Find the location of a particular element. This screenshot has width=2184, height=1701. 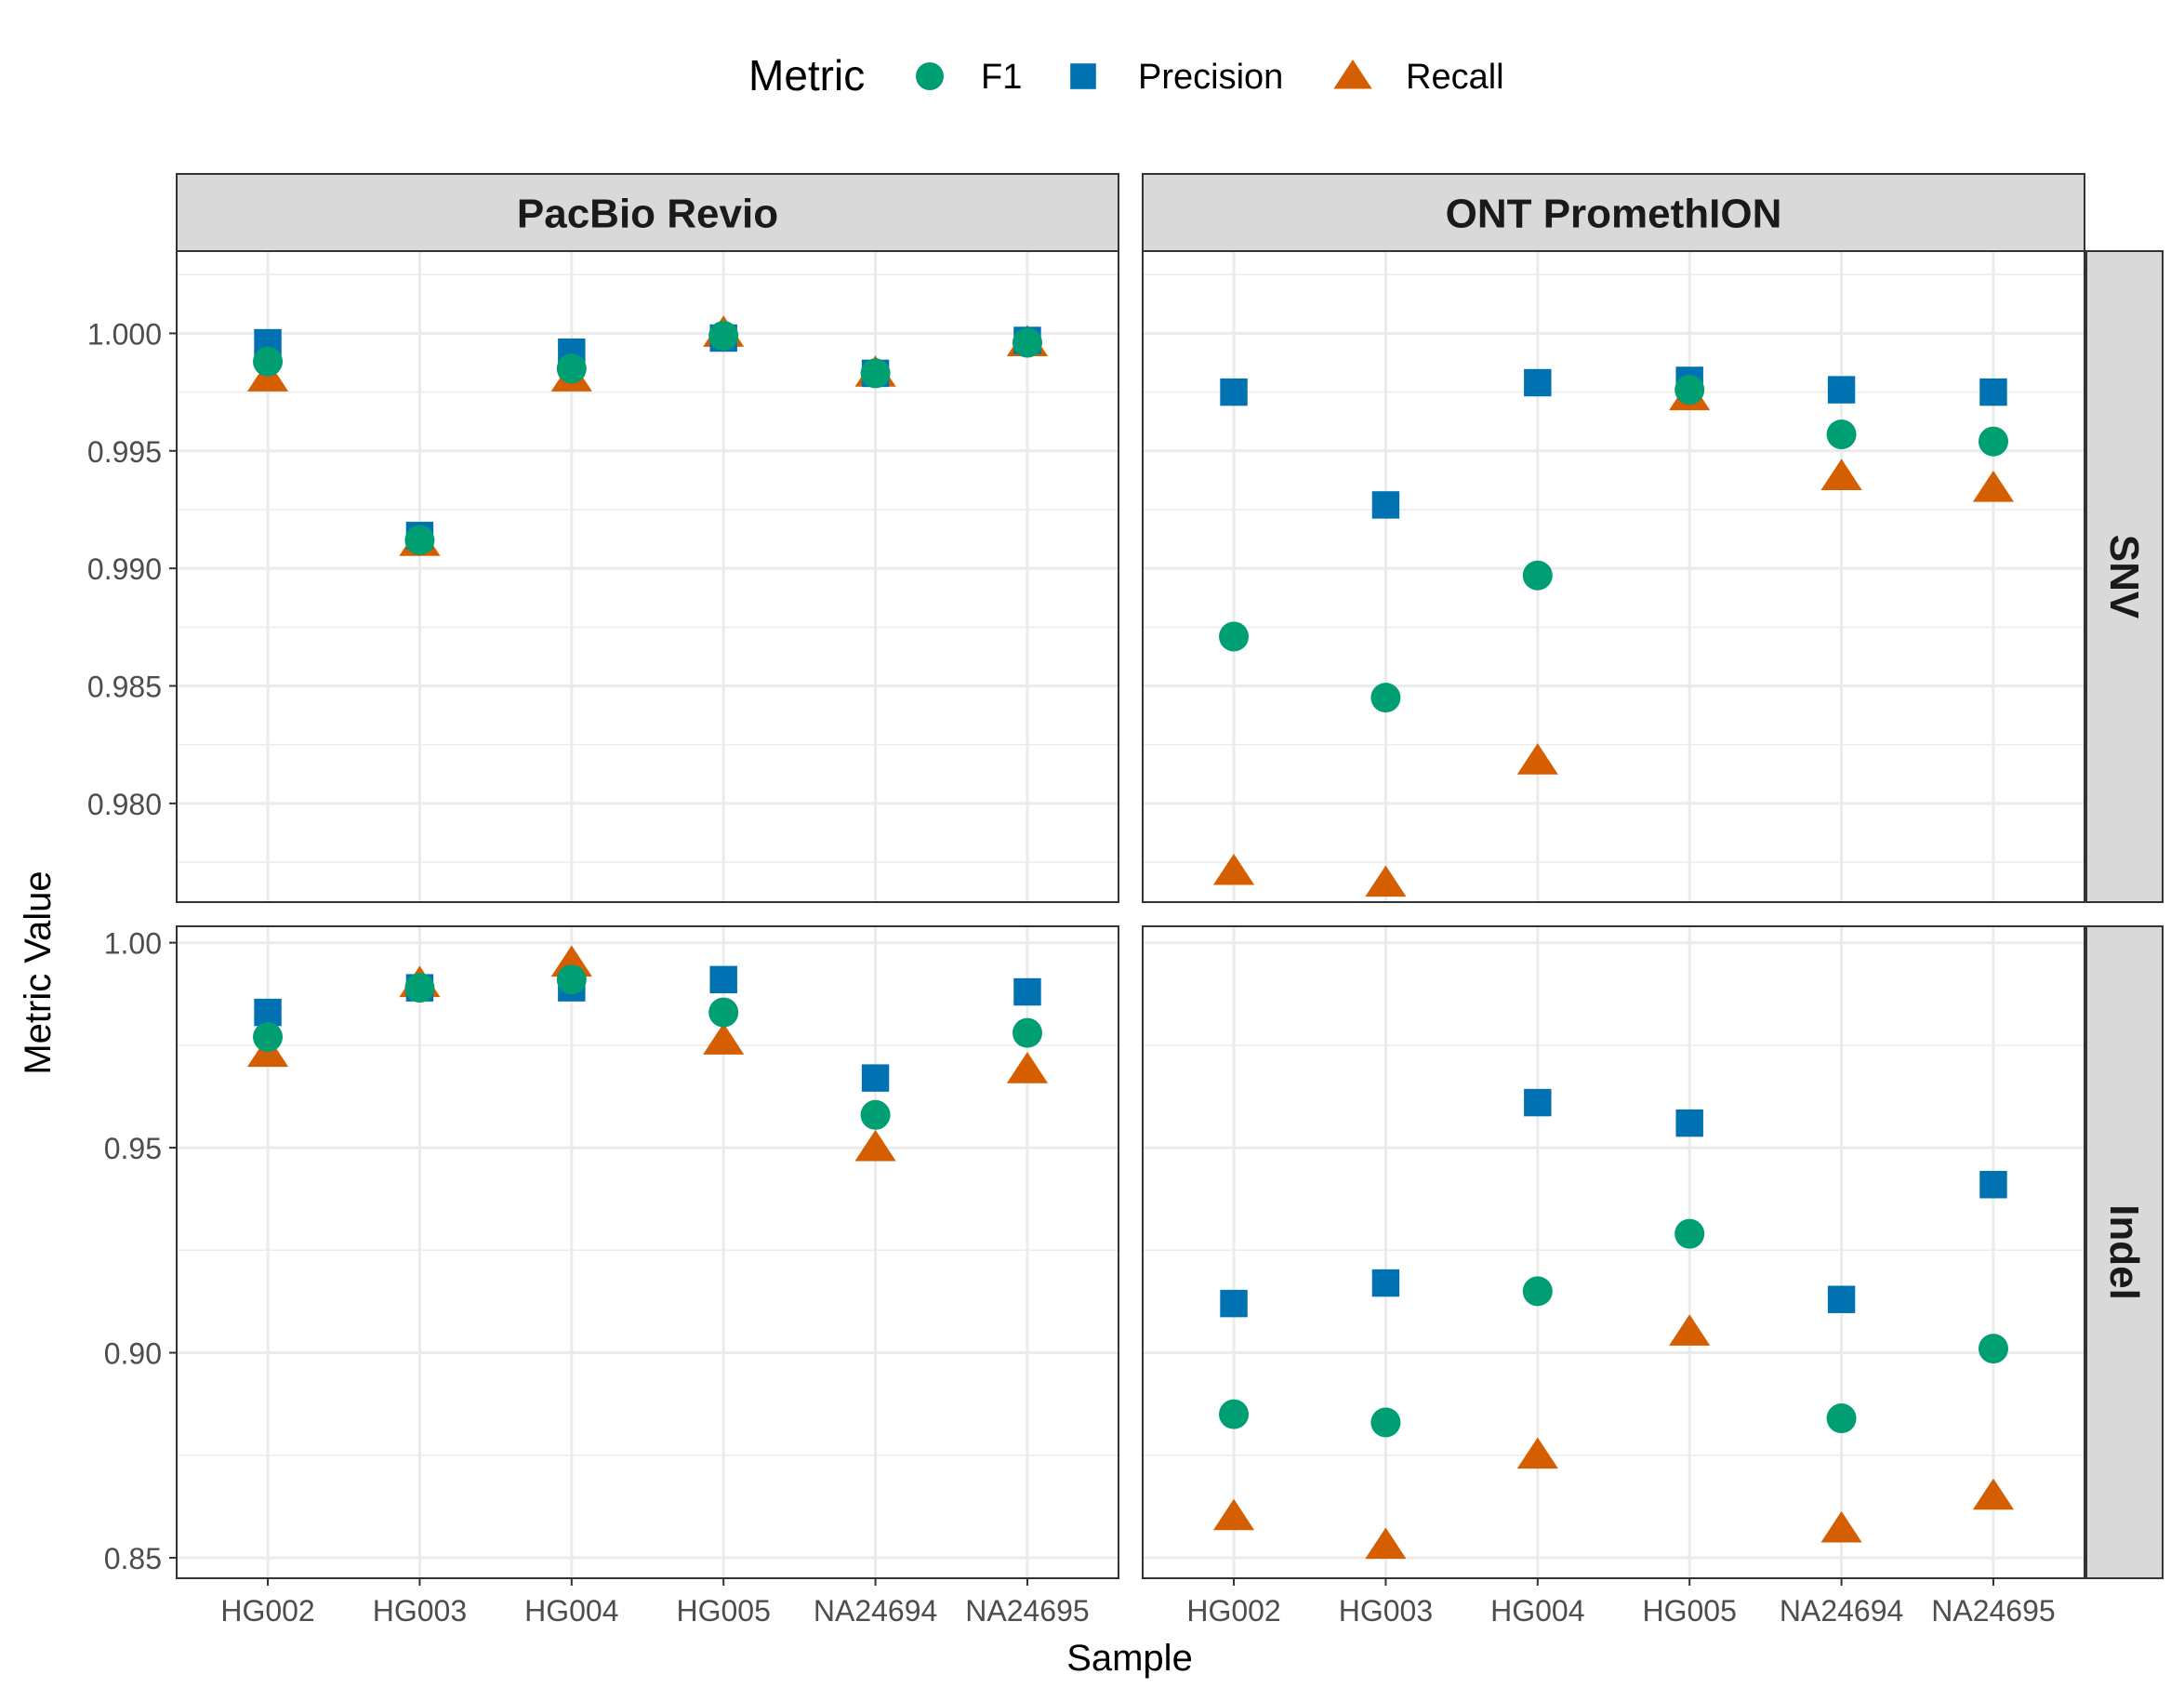

row-strip-snv: SNV is located at coordinates (2124, 577).